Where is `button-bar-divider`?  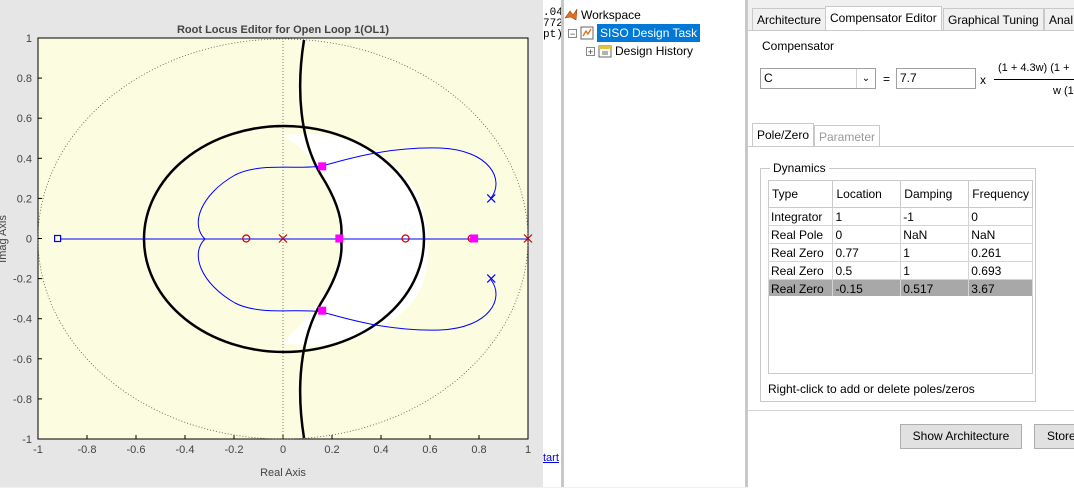 button-bar-divider is located at coordinates (911, 410).